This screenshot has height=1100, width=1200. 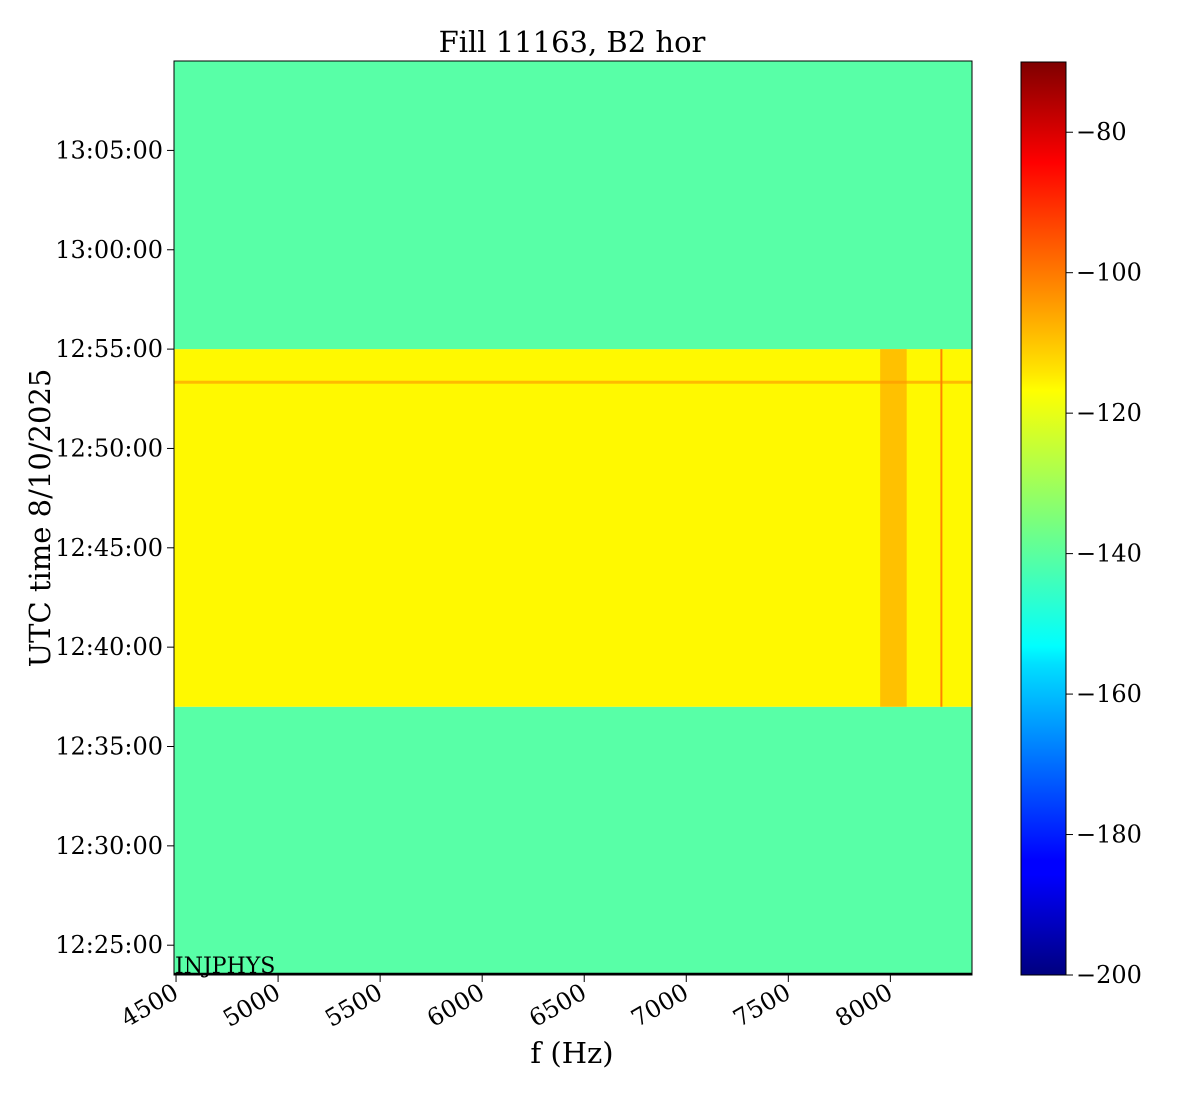 What do you see at coordinates (109, 349) in the screenshot?
I see `y-tick-label: 12:55:00` at bounding box center [109, 349].